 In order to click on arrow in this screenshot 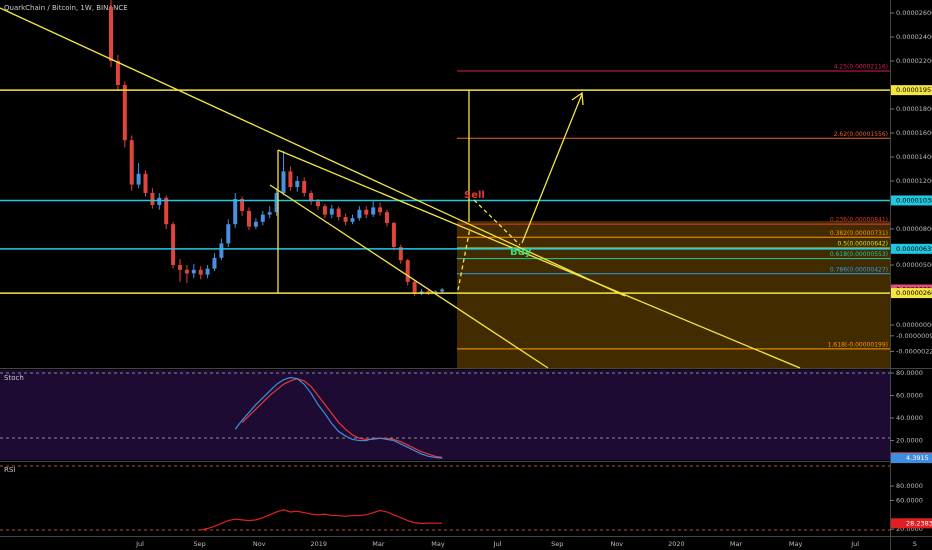, I will do `click(552, 168)`.